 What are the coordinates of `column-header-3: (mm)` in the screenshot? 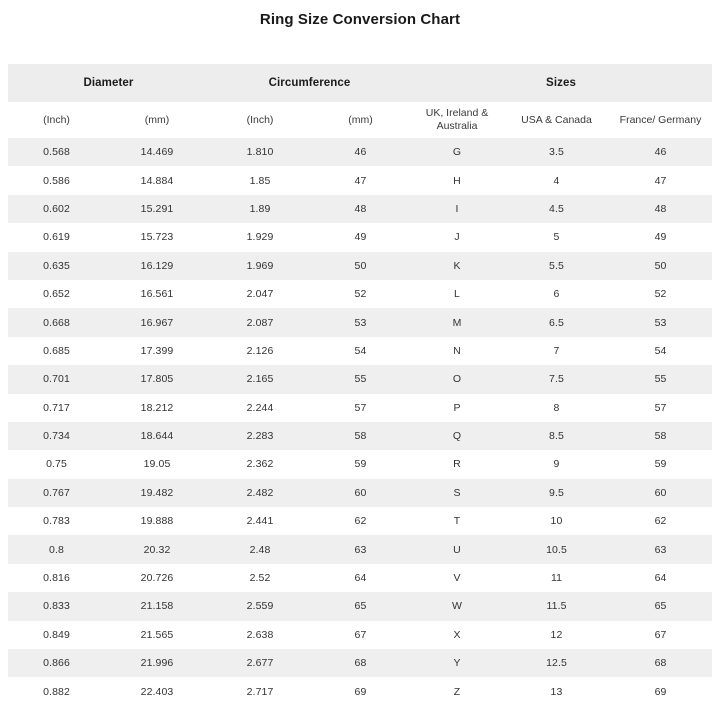 It's located at (360, 119).